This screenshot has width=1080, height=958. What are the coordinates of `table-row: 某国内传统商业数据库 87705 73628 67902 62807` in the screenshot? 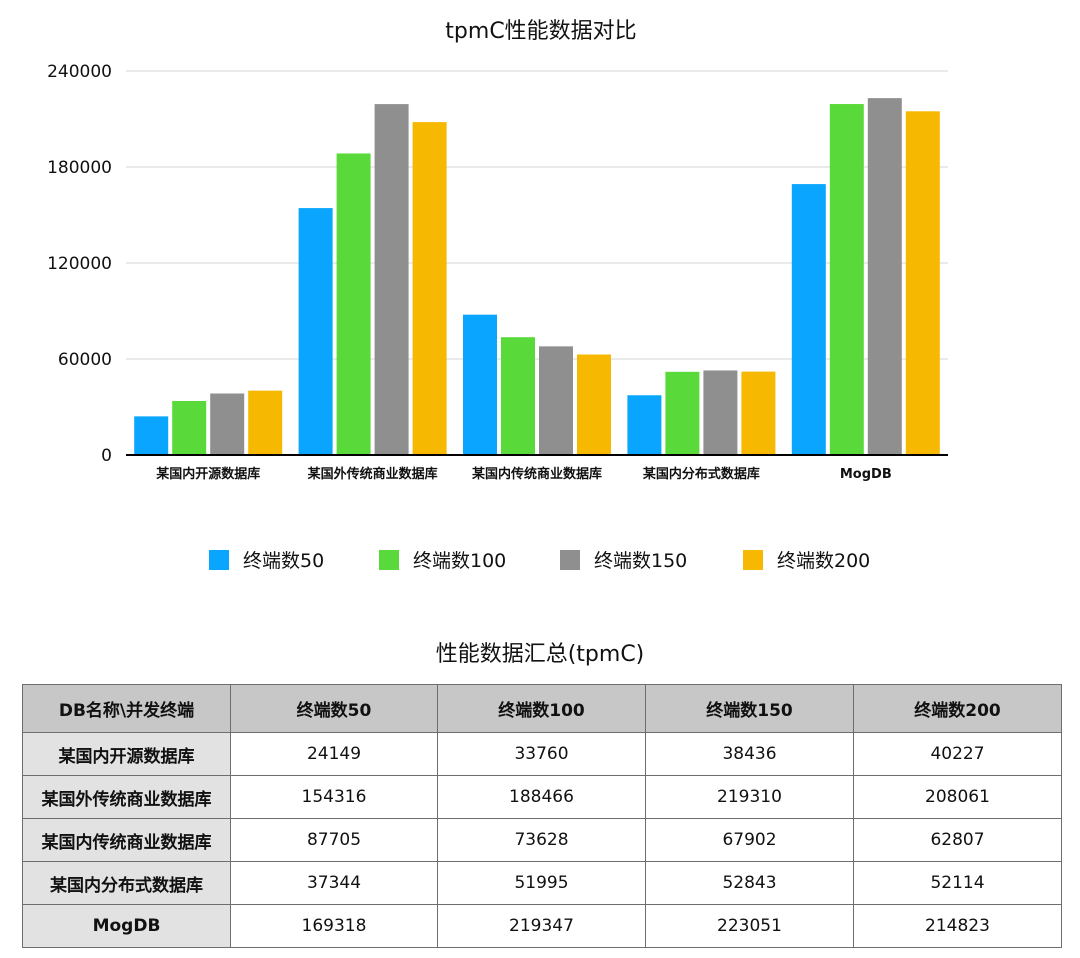 It's located at (542, 840).